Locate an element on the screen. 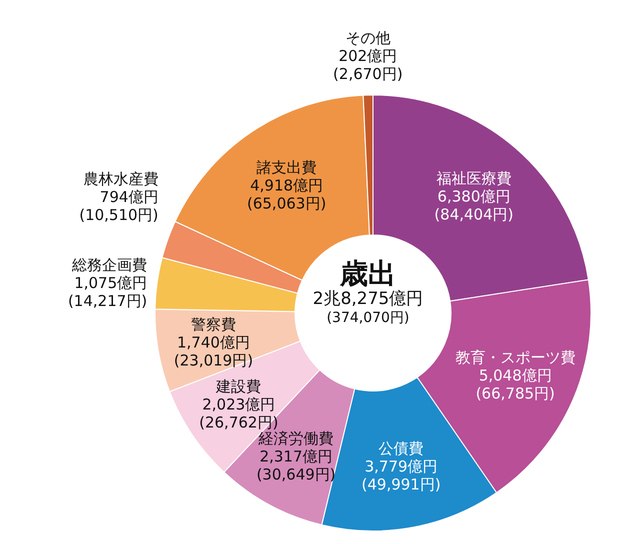 This screenshot has height=544, width=640. text: 歳出 is located at coordinates (367, 273).